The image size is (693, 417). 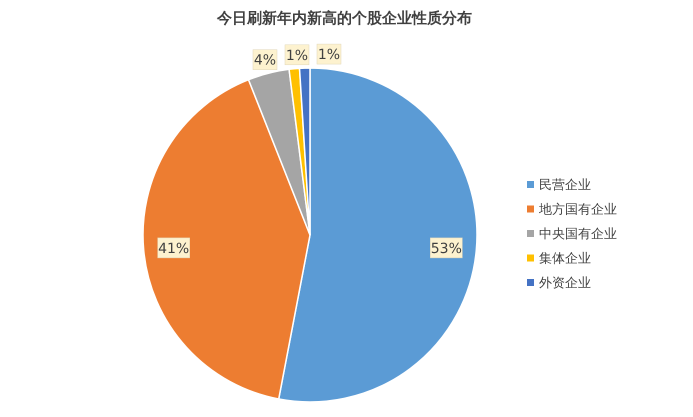 What do you see at coordinates (265, 60) in the screenshot?
I see `data-label: 4%` at bounding box center [265, 60].